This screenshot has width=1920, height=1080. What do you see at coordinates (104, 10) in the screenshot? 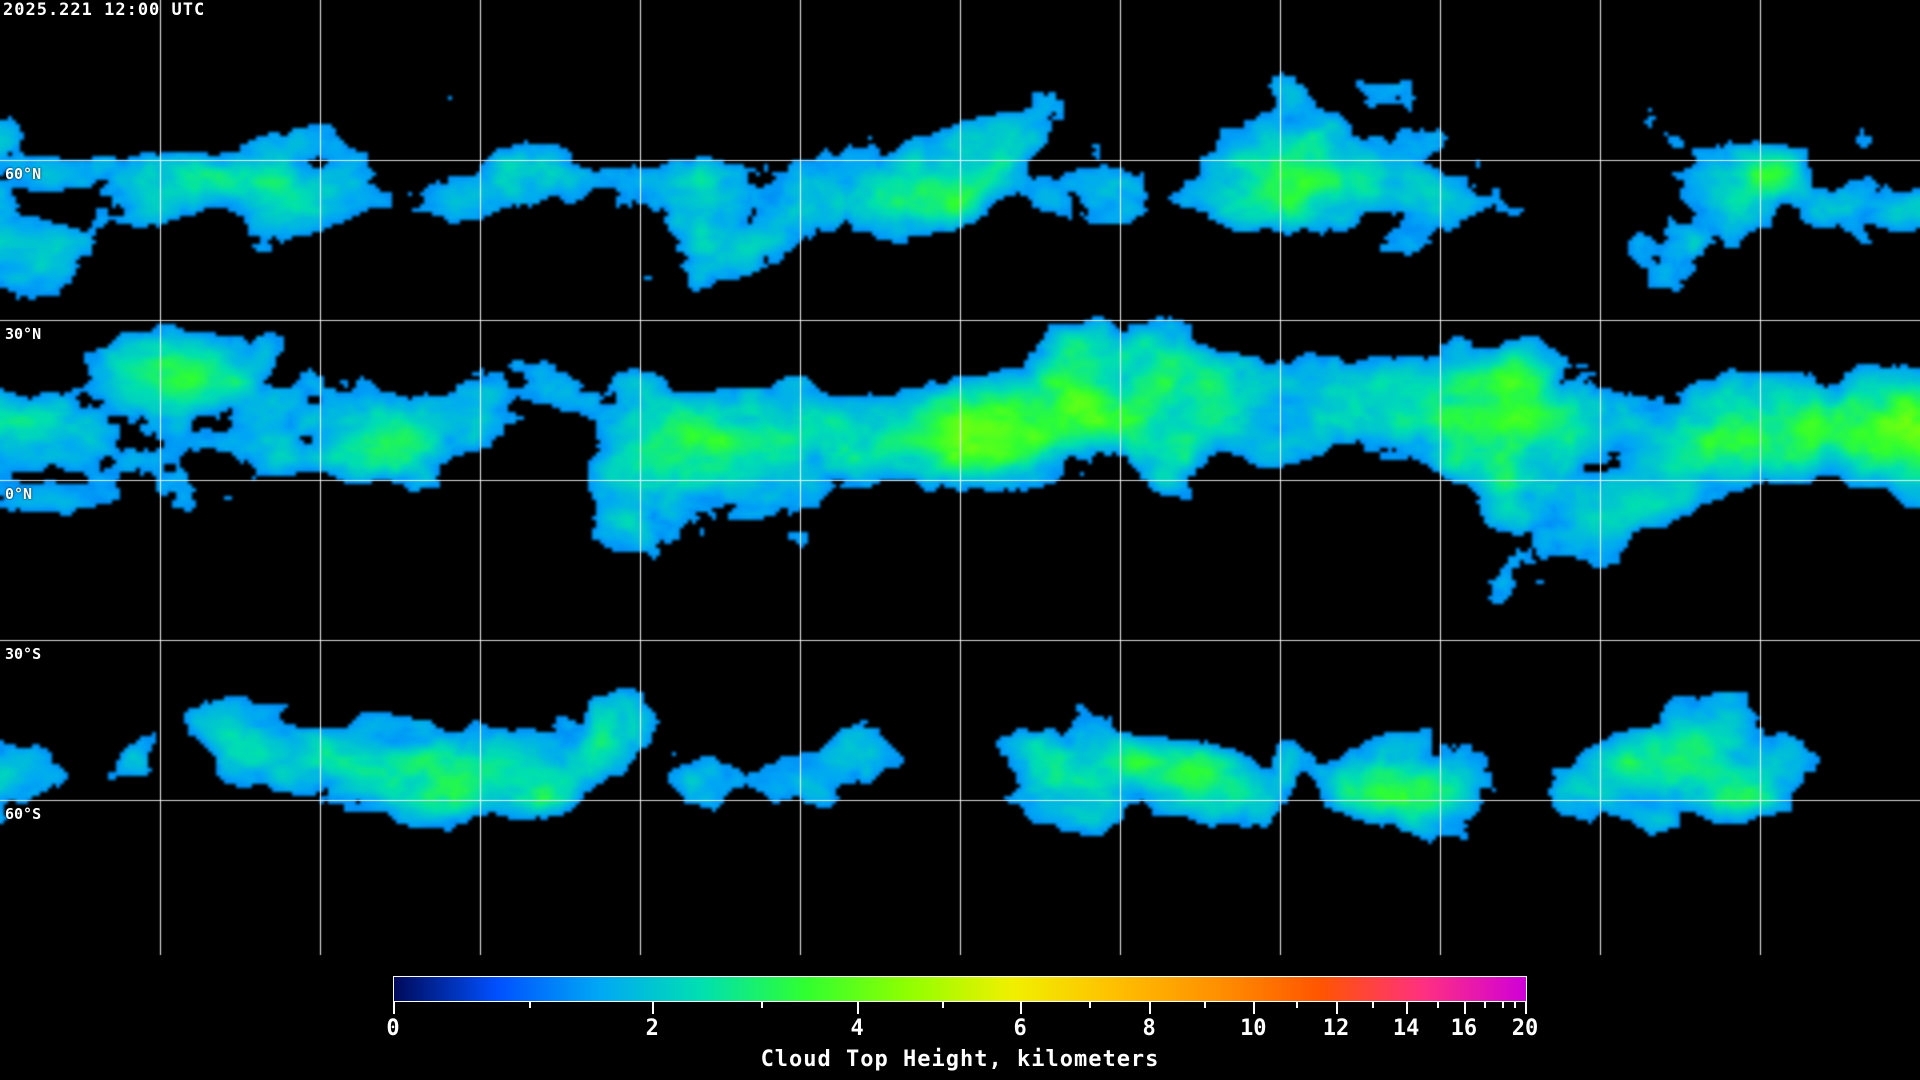
I see `timestamp: 2025.221 12:00 UTC` at bounding box center [104, 10].